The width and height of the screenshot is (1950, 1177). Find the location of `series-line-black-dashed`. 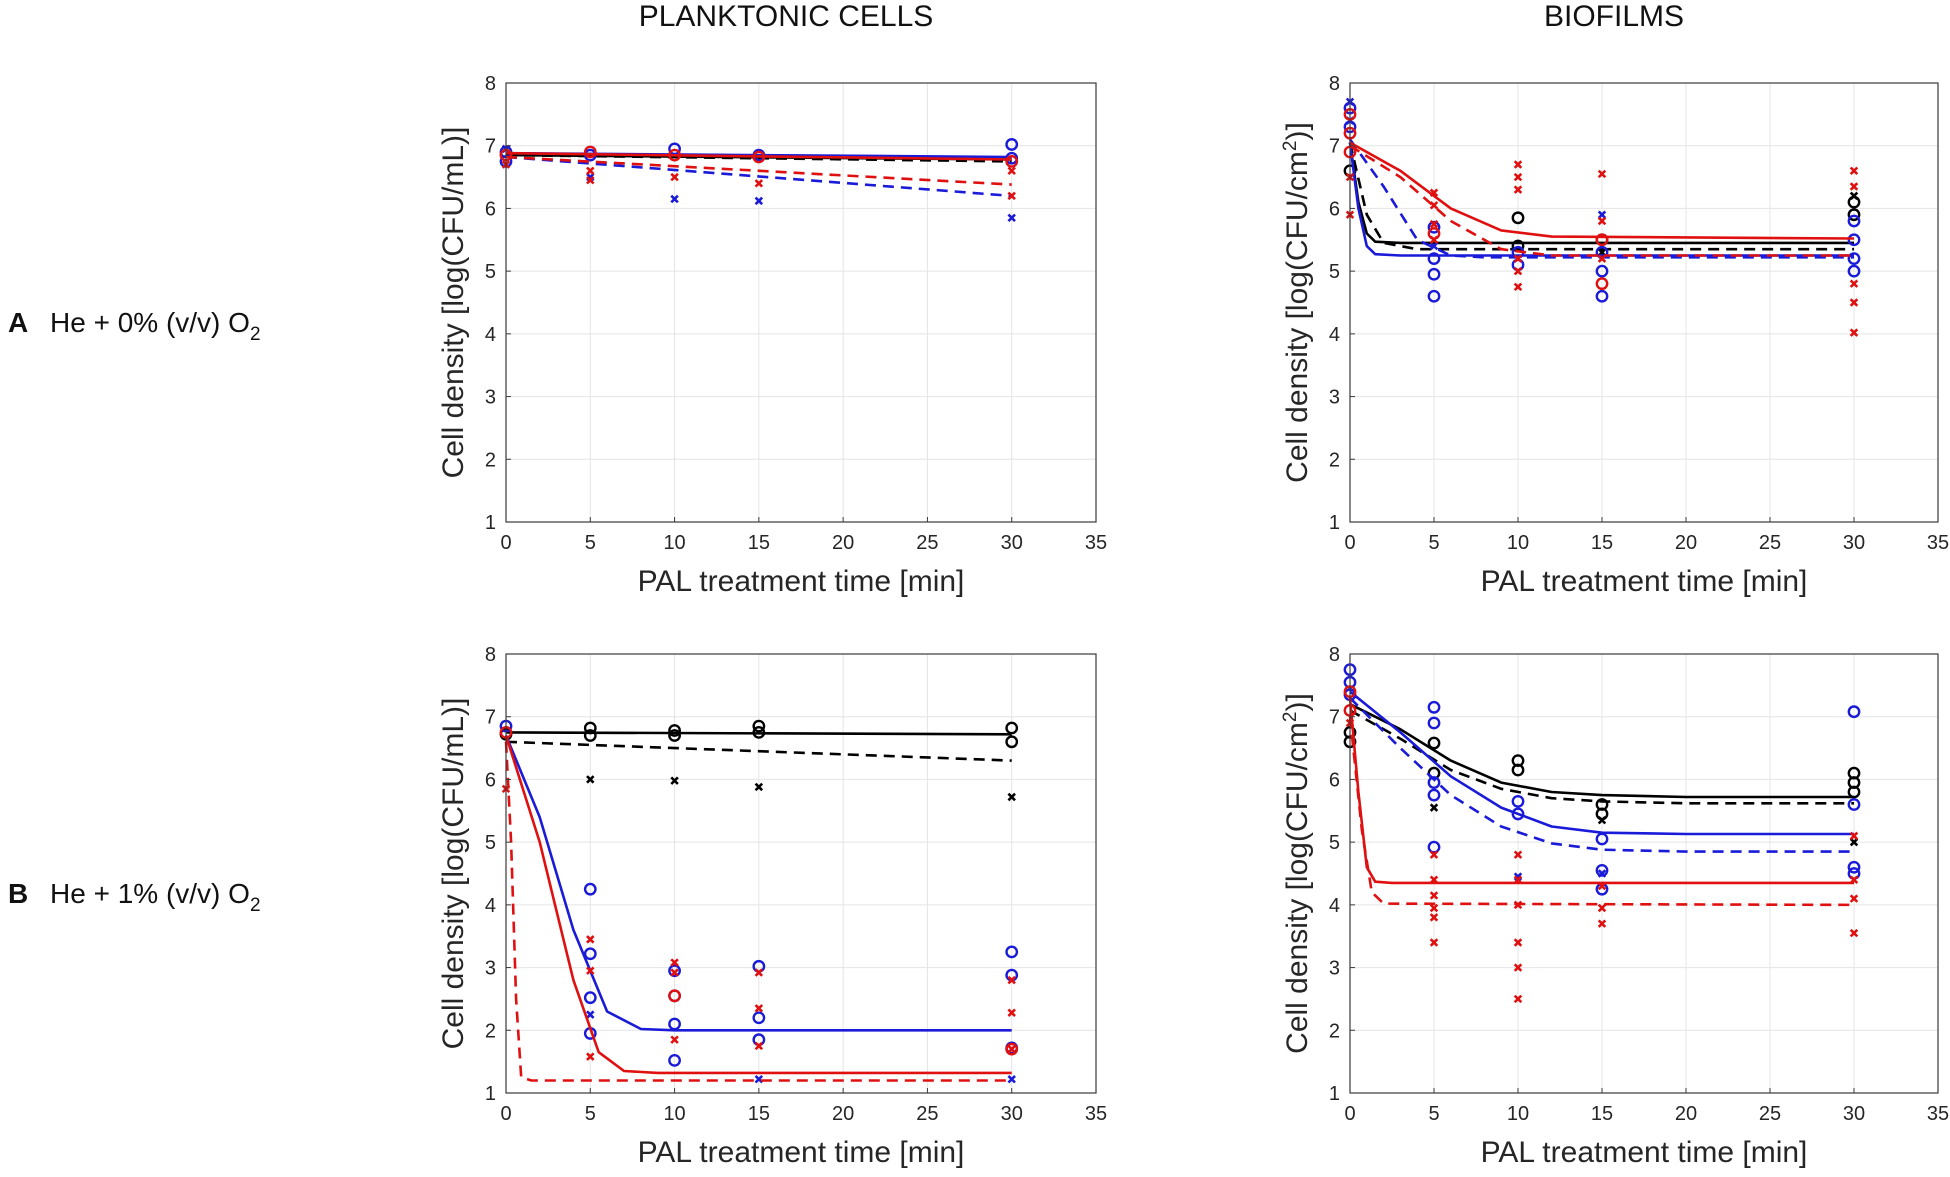

series-line-black-dashed is located at coordinates (758, 751).